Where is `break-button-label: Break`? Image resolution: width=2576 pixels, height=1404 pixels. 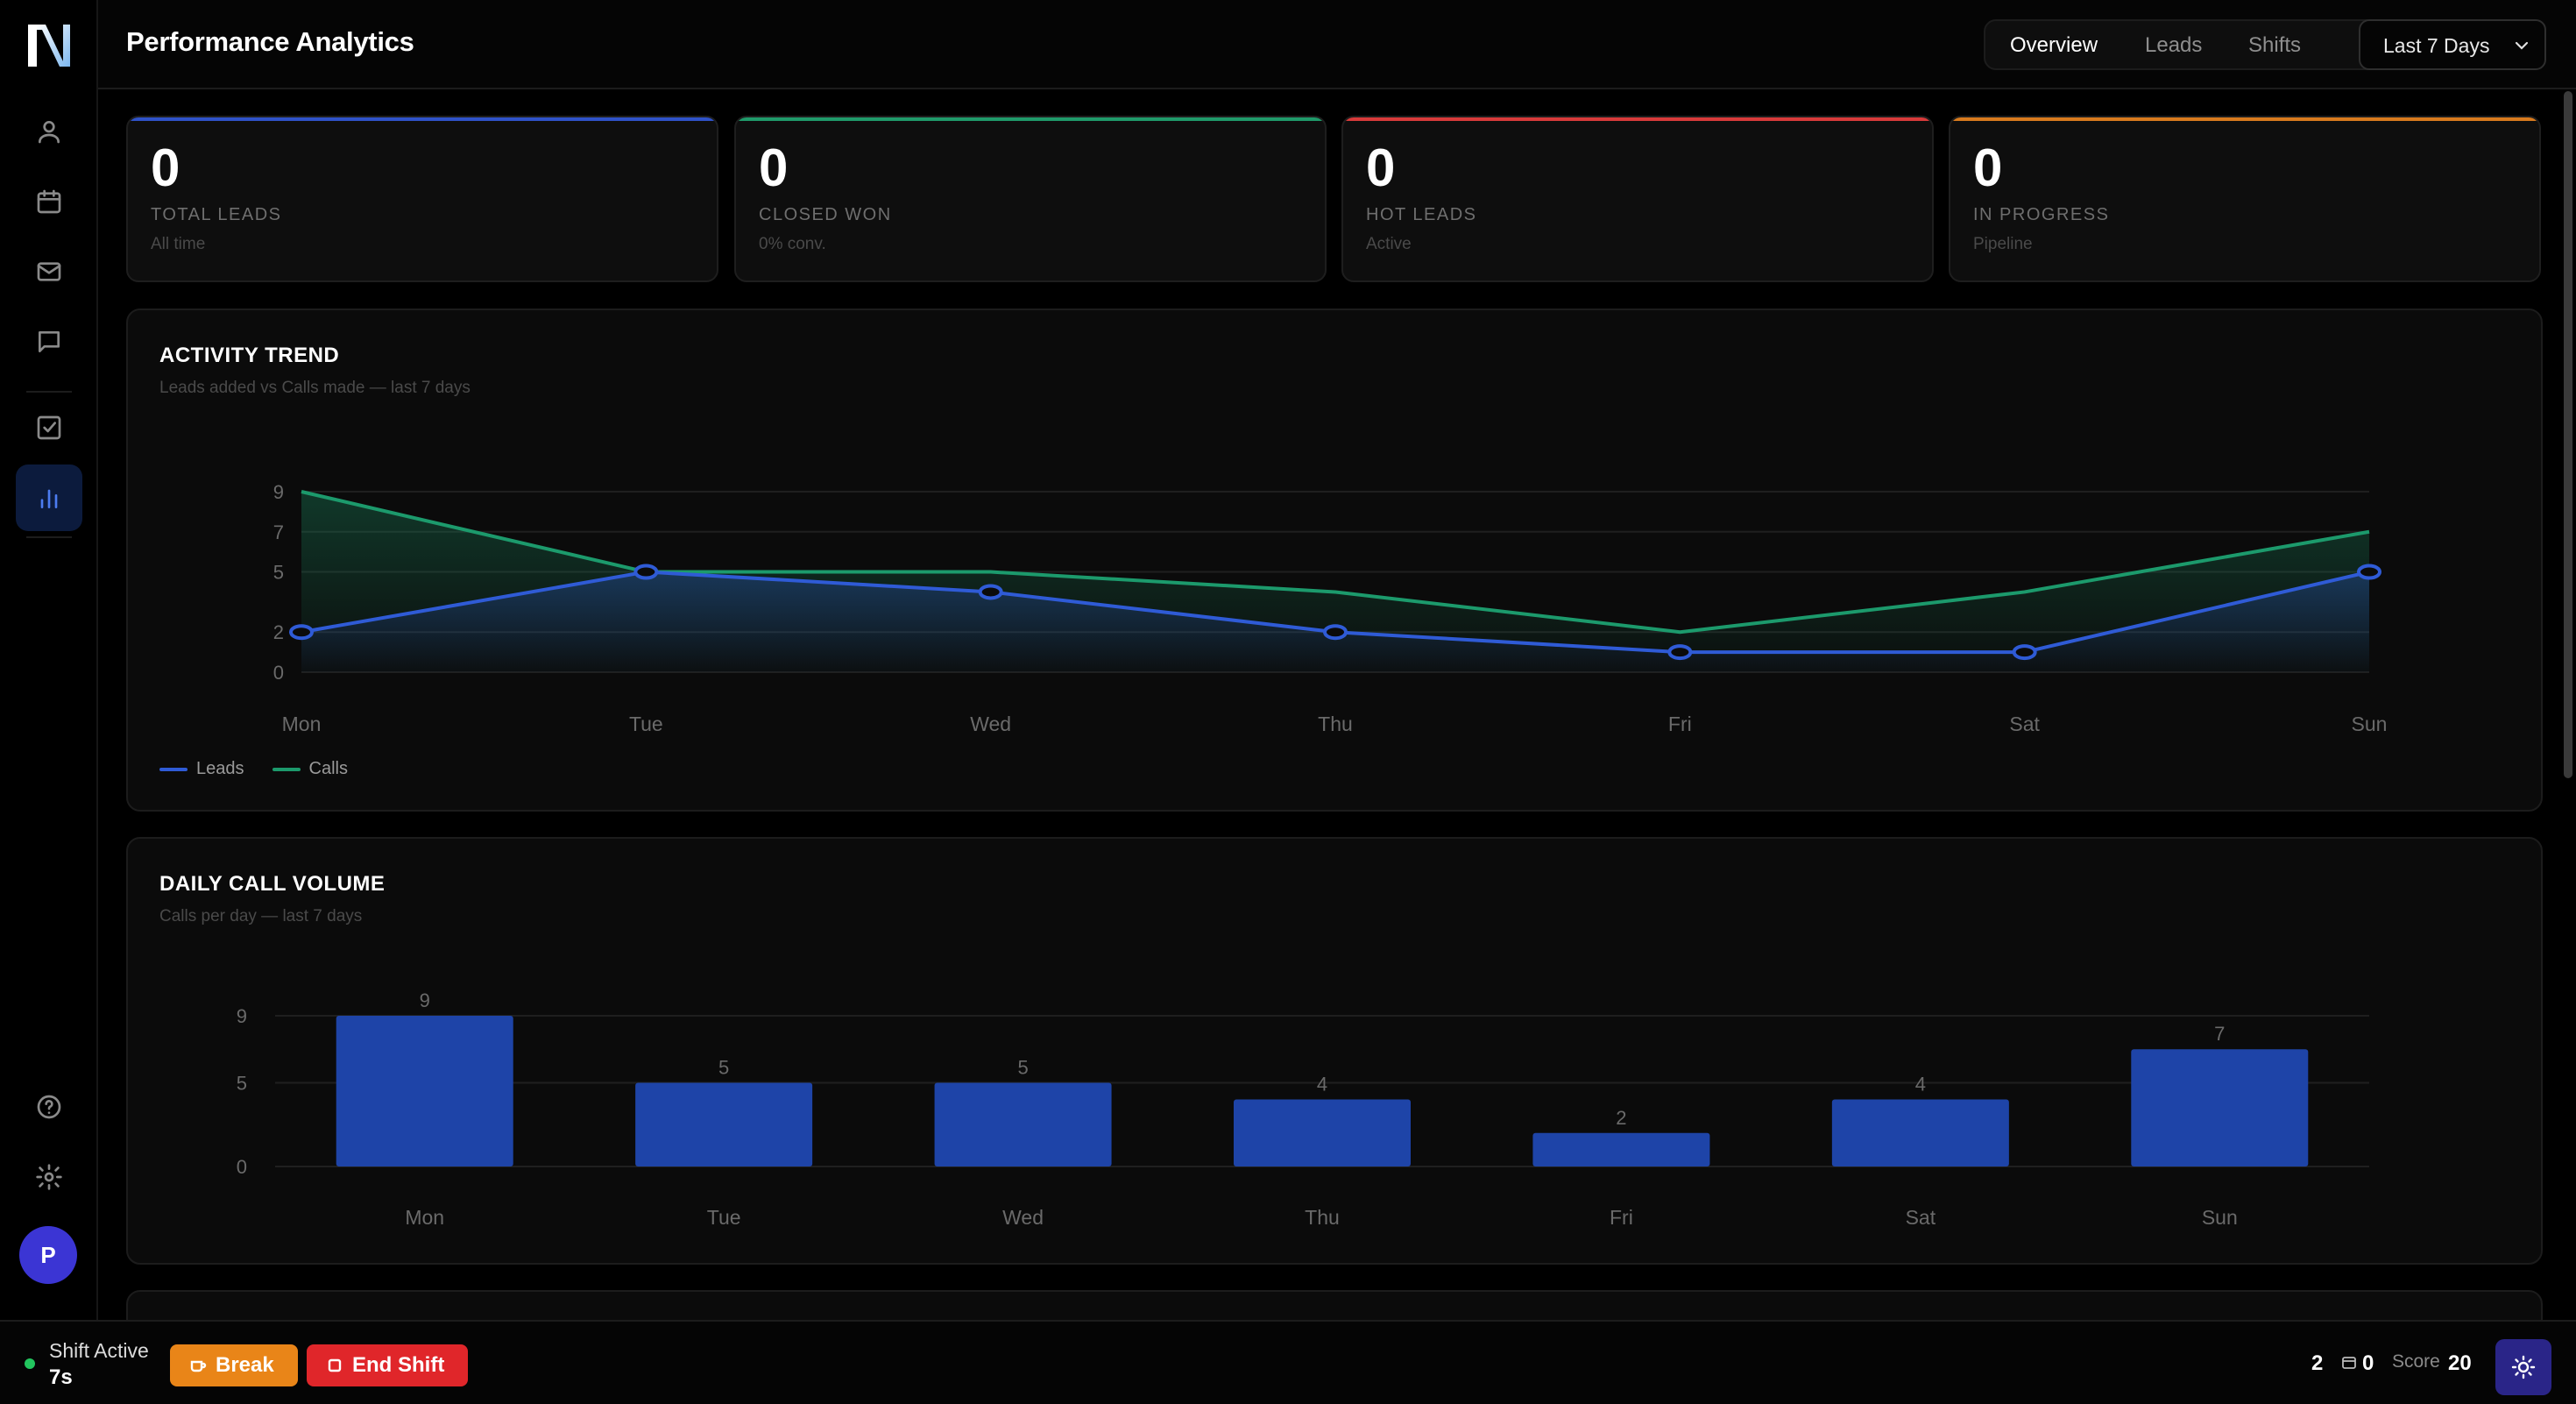 break-button-label: Break is located at coordinates (245, 1365).